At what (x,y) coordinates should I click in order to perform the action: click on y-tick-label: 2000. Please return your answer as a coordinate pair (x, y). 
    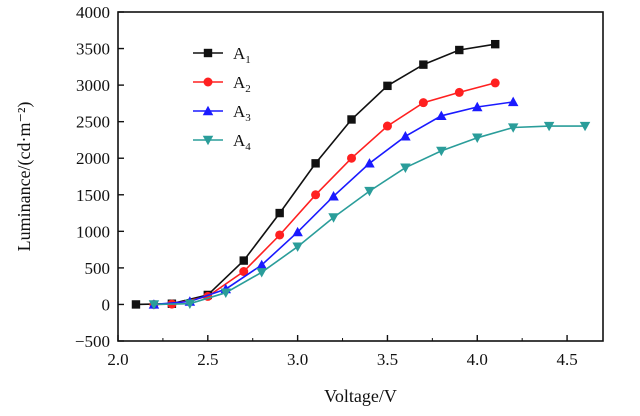
    Looking at the image, I should click on (93, 158).